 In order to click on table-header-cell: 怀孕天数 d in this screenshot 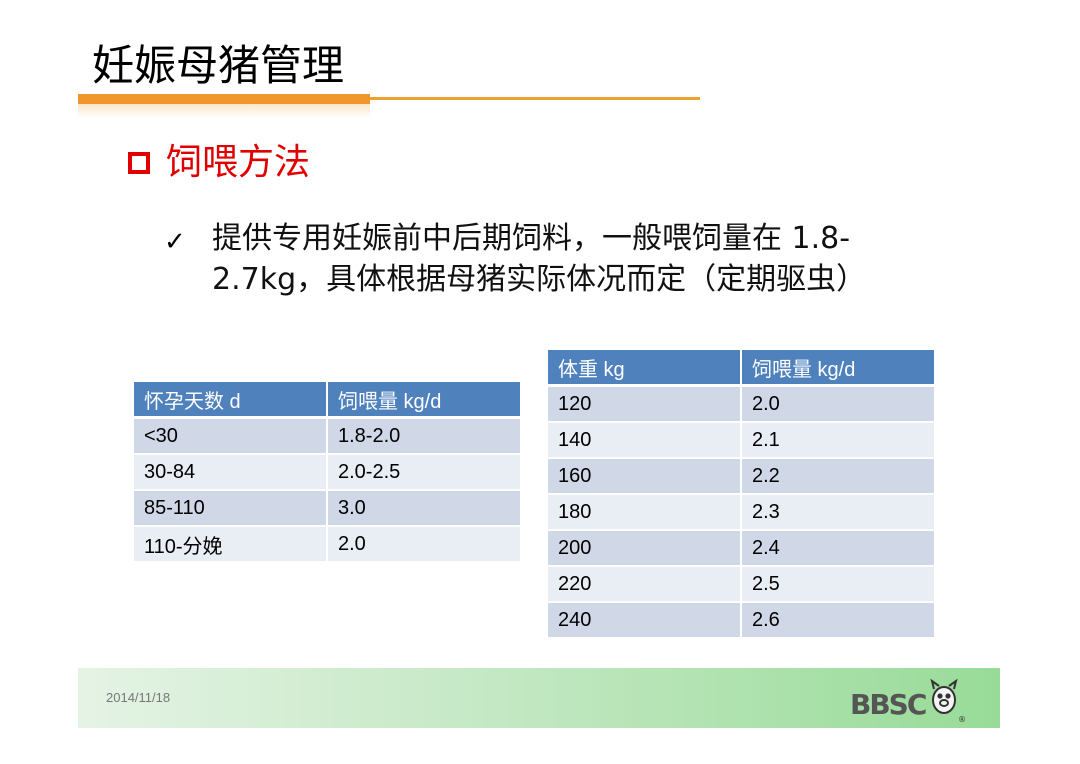, I will do `click(231, 400)`.